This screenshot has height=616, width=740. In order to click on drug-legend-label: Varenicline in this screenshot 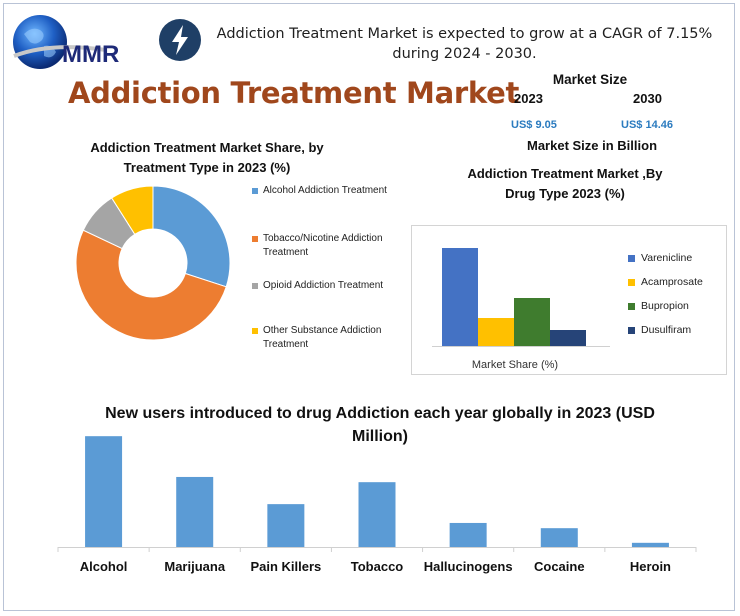, I will do `click(667, 258)`.